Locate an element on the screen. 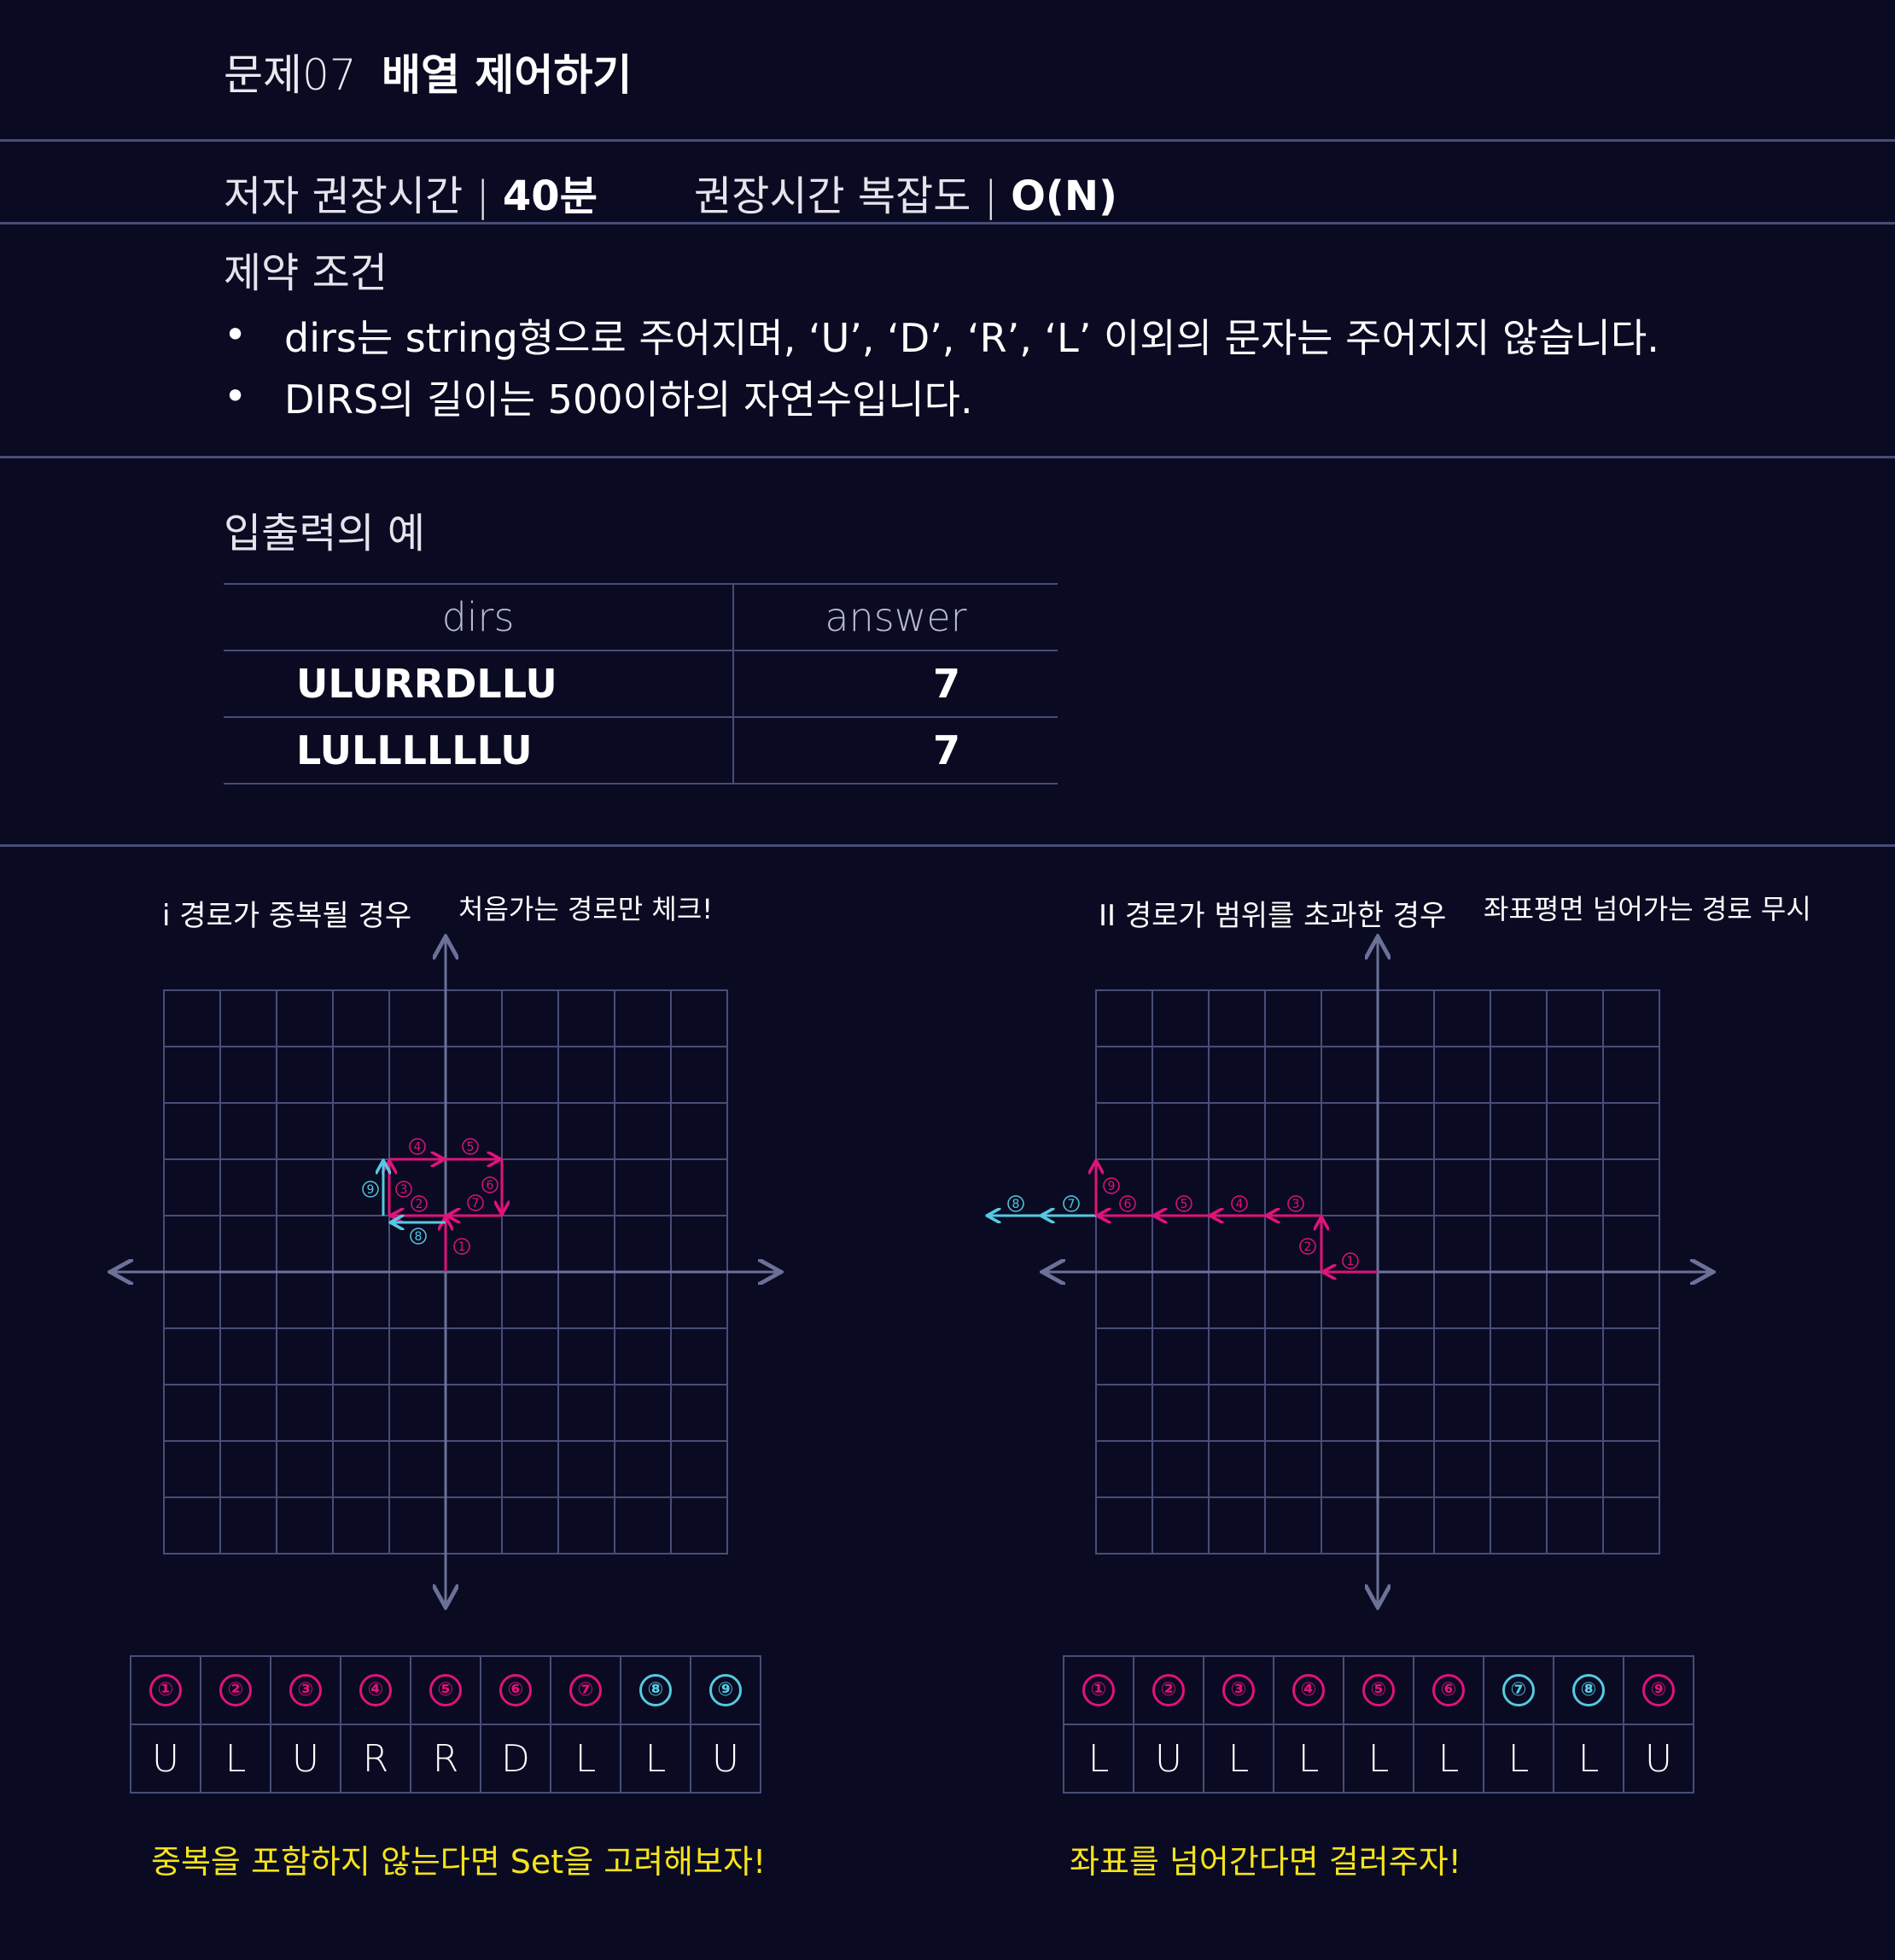 The image size is (1895, 1960). move-letter-row: L U L L L L L L U is located at coordinates (1379, 1759).